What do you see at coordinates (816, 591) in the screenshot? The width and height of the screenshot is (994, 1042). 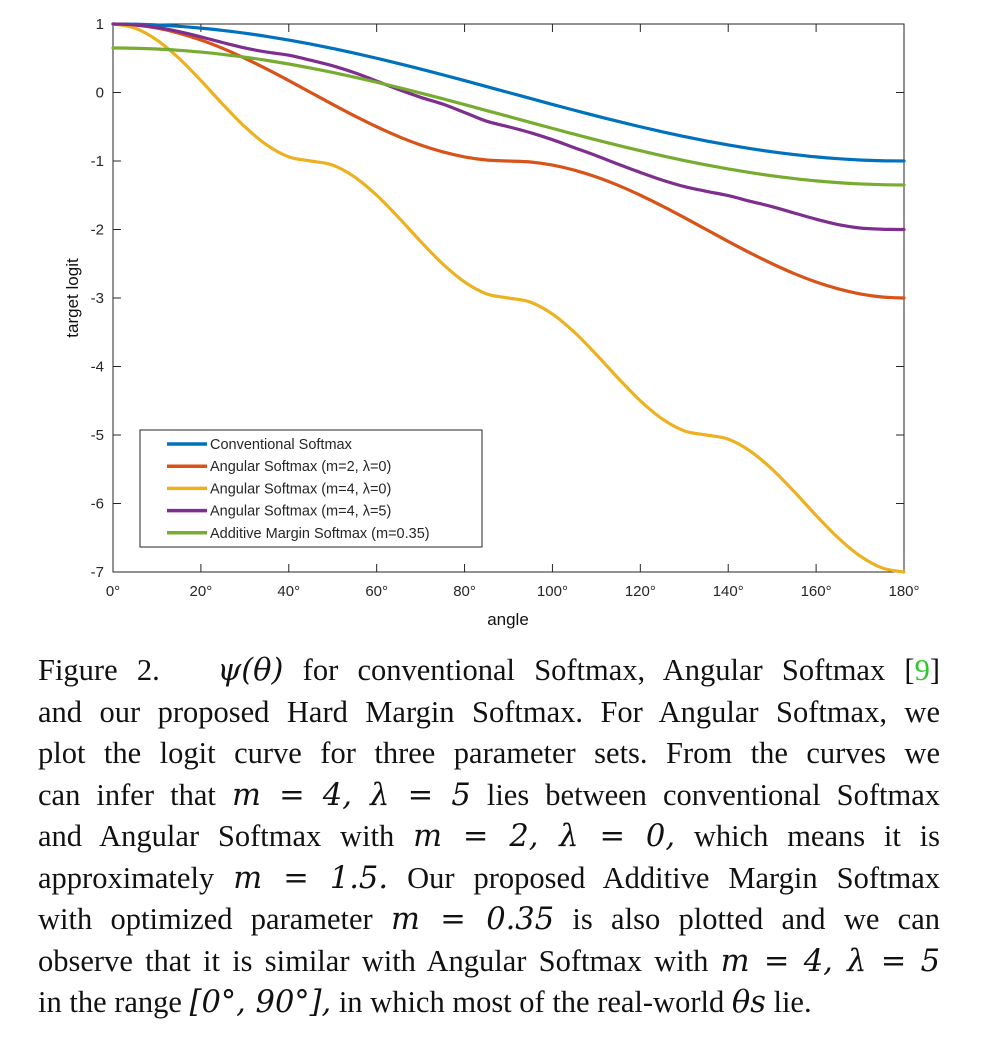 I see `x-tick-label: 160°` at bounding box center [816, 591].